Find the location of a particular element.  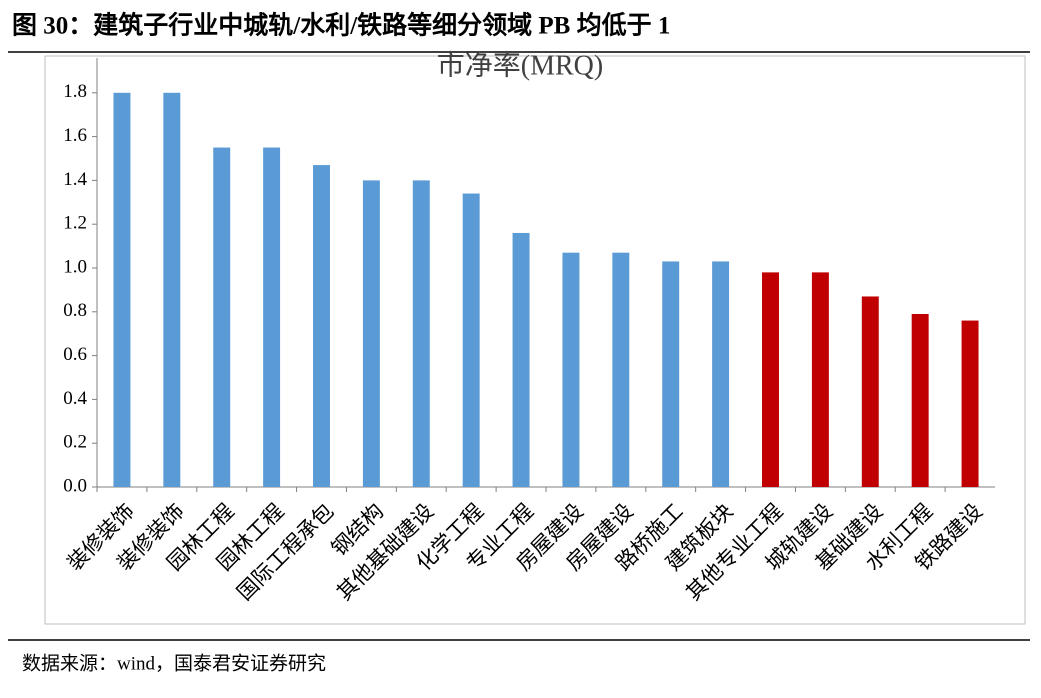

source-note: 数据来源：wind，国泰君安证券研究 is located at coordinates (174, 663).